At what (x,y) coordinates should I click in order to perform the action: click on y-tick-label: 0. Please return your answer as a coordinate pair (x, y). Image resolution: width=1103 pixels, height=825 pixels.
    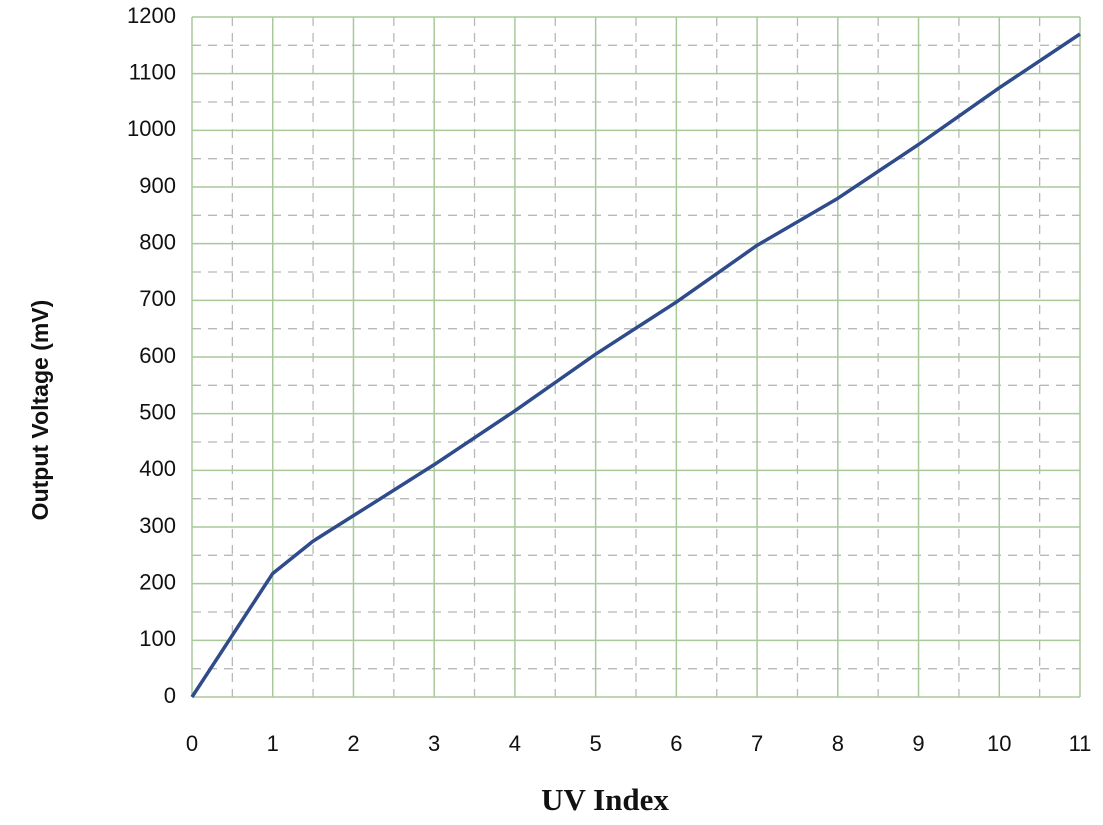
    Looking at the image, I should click on (170, 695).